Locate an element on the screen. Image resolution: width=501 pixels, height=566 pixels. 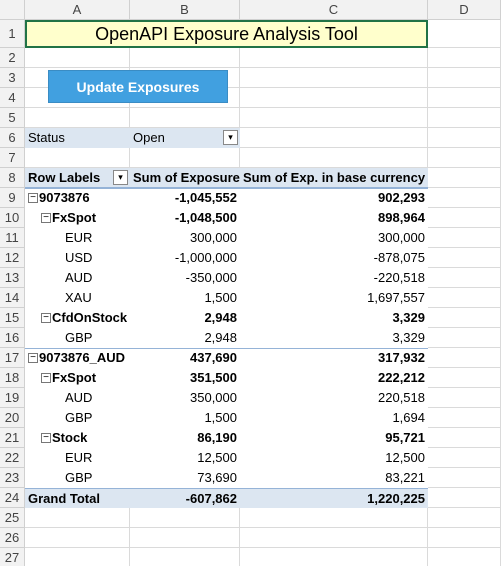
button: Update Exposures is located at coordinates (138, 86).